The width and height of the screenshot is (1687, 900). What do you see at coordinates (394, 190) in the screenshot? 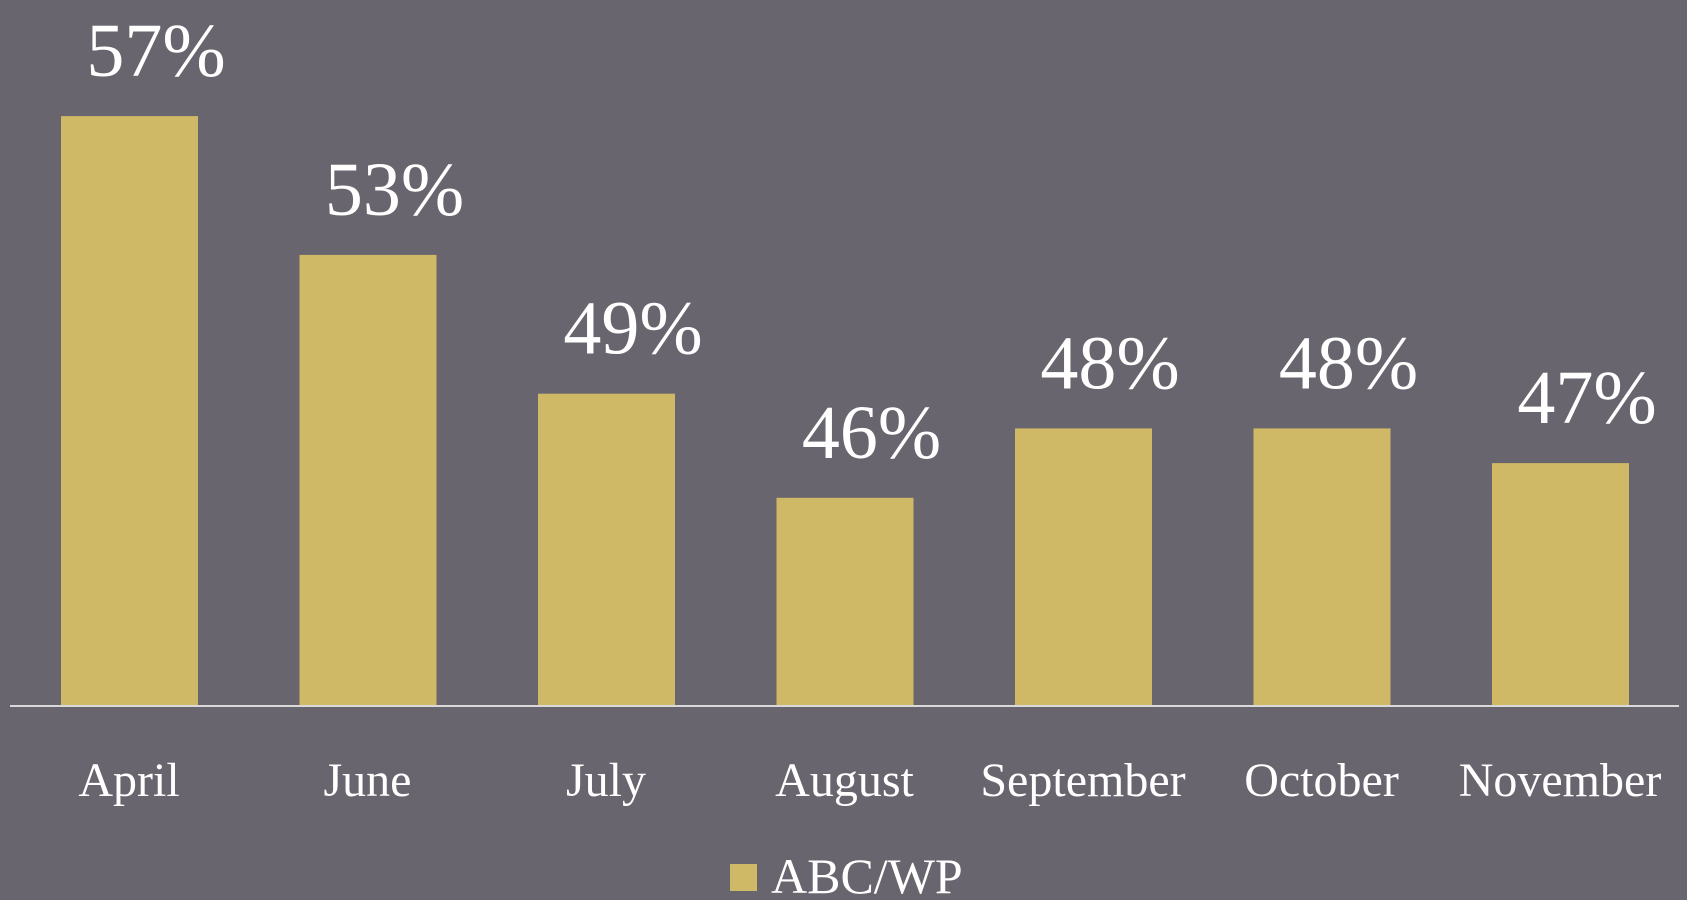
I see `data-label: 53%` at bounding box center [394, 190].